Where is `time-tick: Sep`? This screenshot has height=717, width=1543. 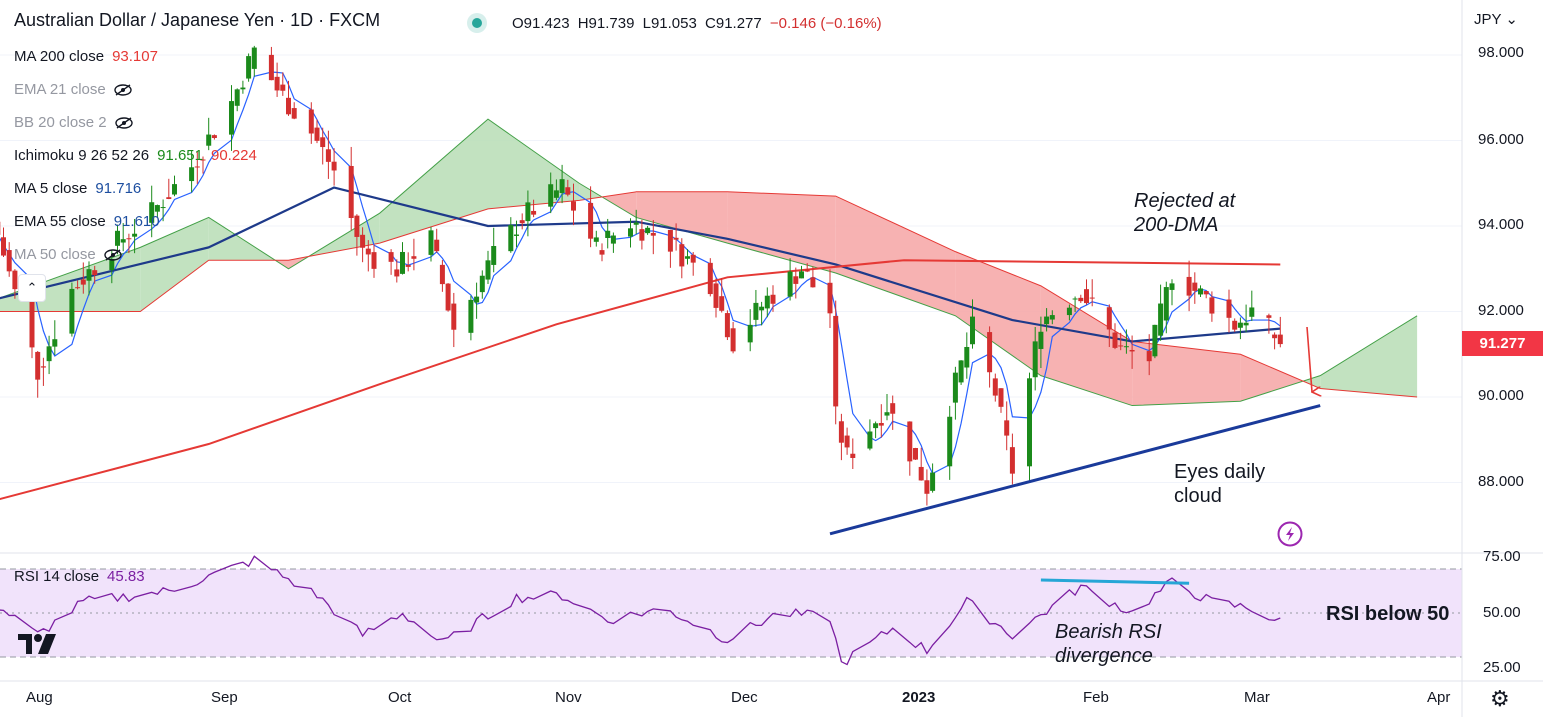 time-tick: Sep is located at coordinates (224, 697).